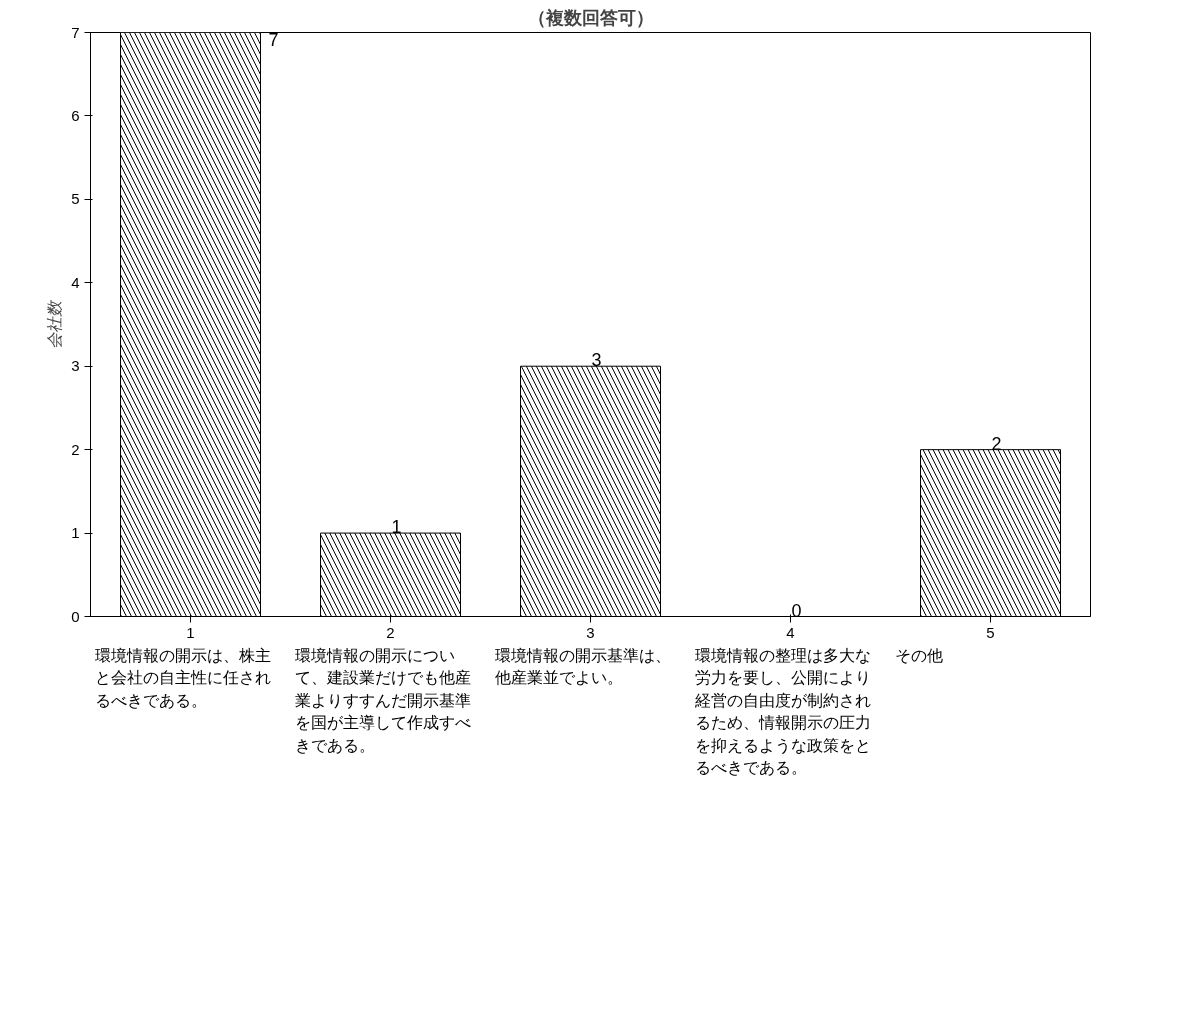 The width and height of the screenshot is (1198, 1034). Describe the element at coordinates (919, 656) in the screenshot. I see `text: その他` at that location.